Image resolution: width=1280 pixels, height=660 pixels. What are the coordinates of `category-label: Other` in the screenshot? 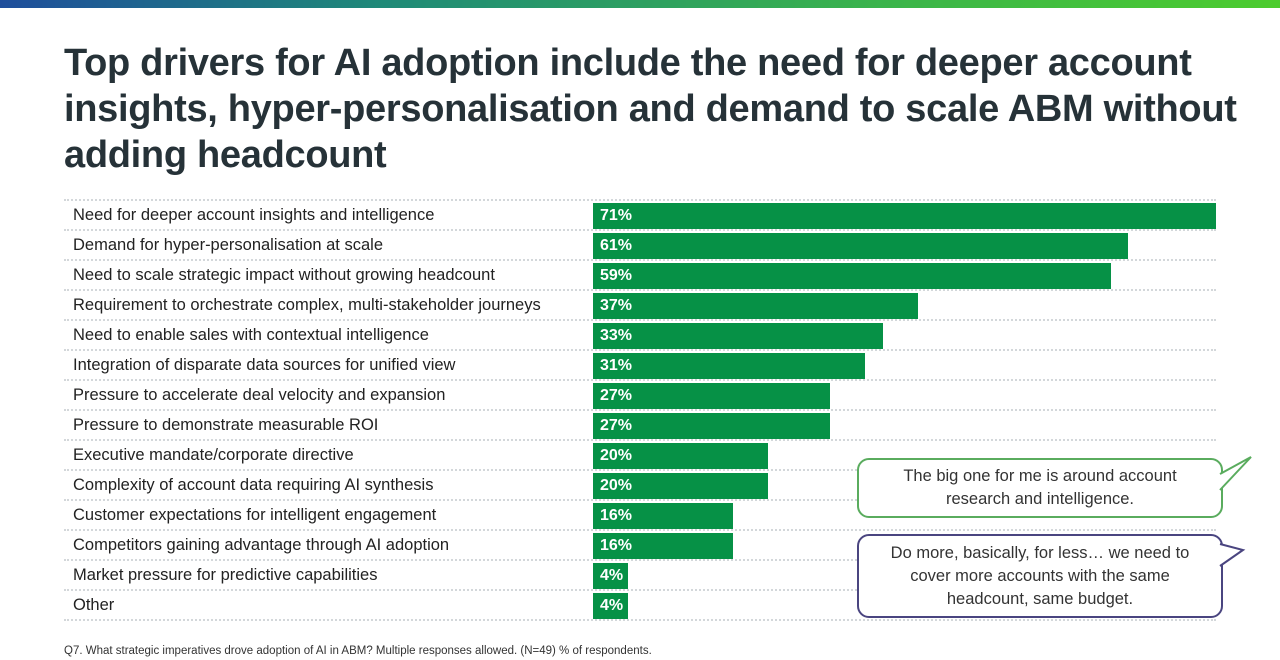 It's located at (94, 605).